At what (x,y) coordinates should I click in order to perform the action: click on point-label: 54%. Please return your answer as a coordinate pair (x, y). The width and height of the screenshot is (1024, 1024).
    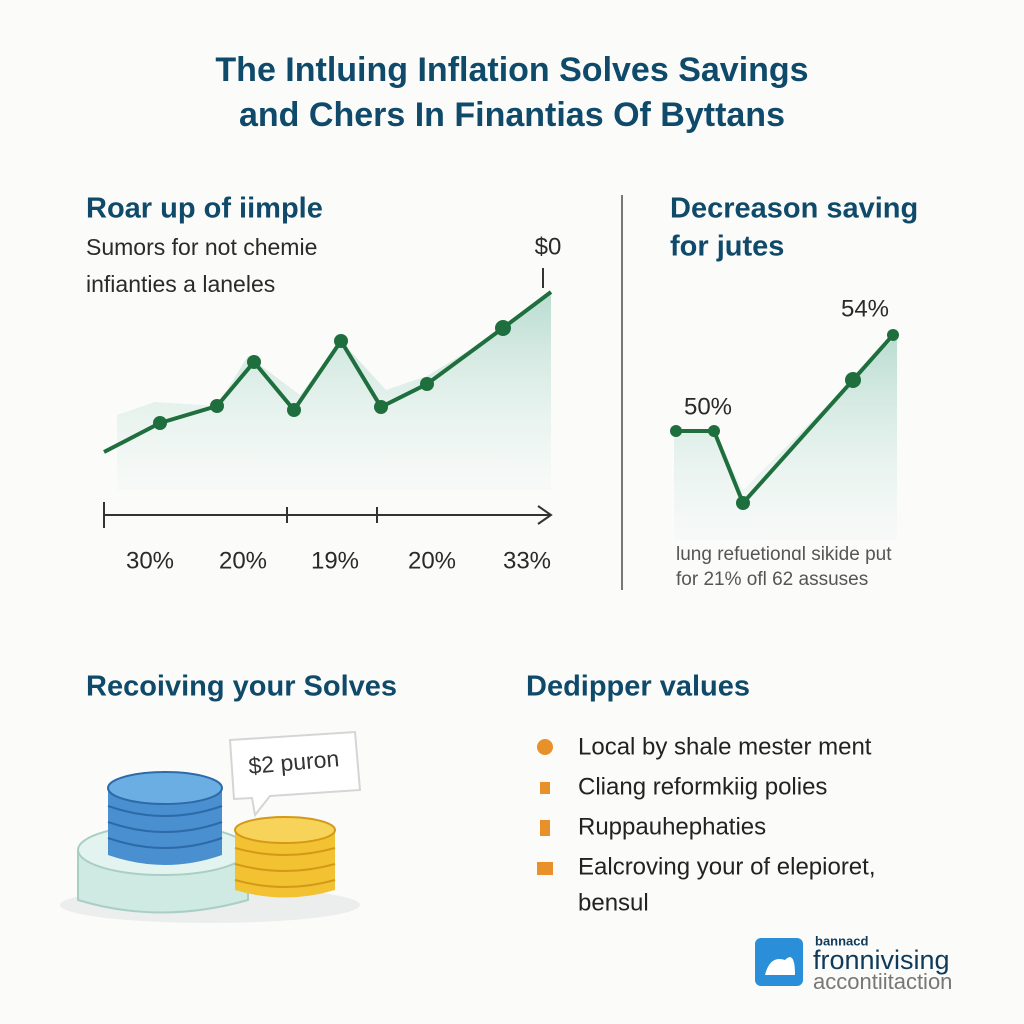
    Looking at the image, I should click on (865, 308).